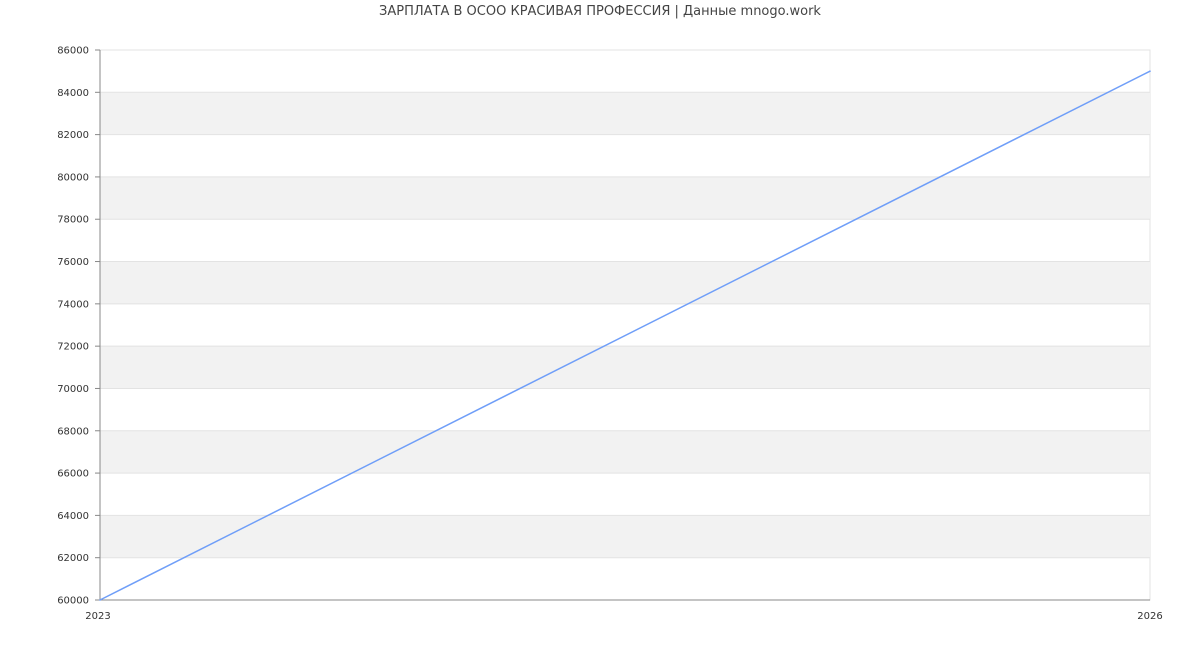 This screenshot has width=1200, height=650. What do you see at coordinates (73, 93) in the screenshot?
I see `y-tick-label: 84000` at bounding box center [73, 93].